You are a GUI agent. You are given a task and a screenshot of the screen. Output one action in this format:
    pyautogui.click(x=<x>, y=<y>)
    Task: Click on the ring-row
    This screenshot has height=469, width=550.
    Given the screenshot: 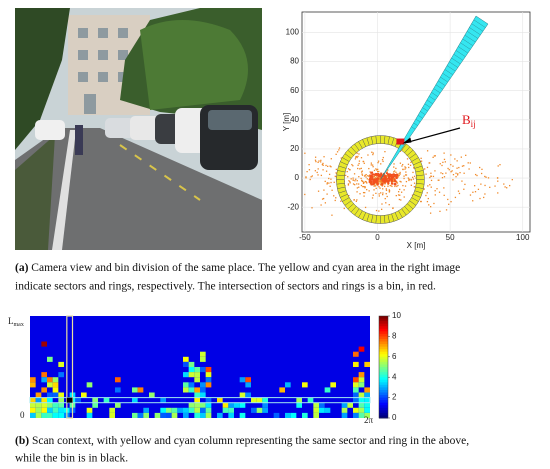 What is the action you would take?
    pyautogui.click(x=200, y=400)
    